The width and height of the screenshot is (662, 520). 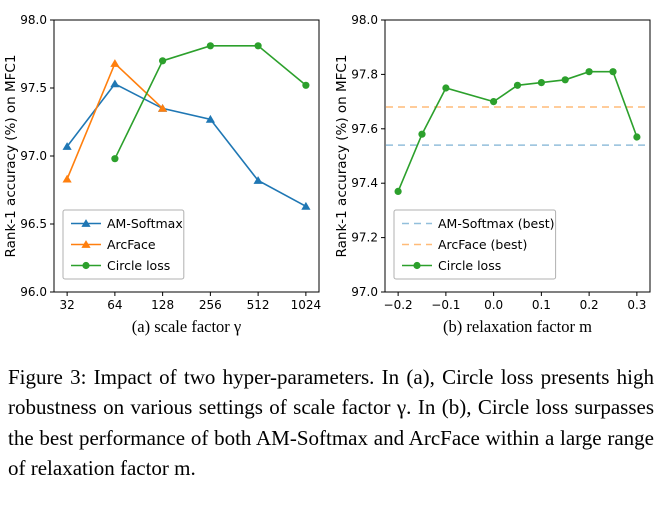 I want to click on legend: AM-Softmax ArcFace Circle loss, so click(x=123, y=244).